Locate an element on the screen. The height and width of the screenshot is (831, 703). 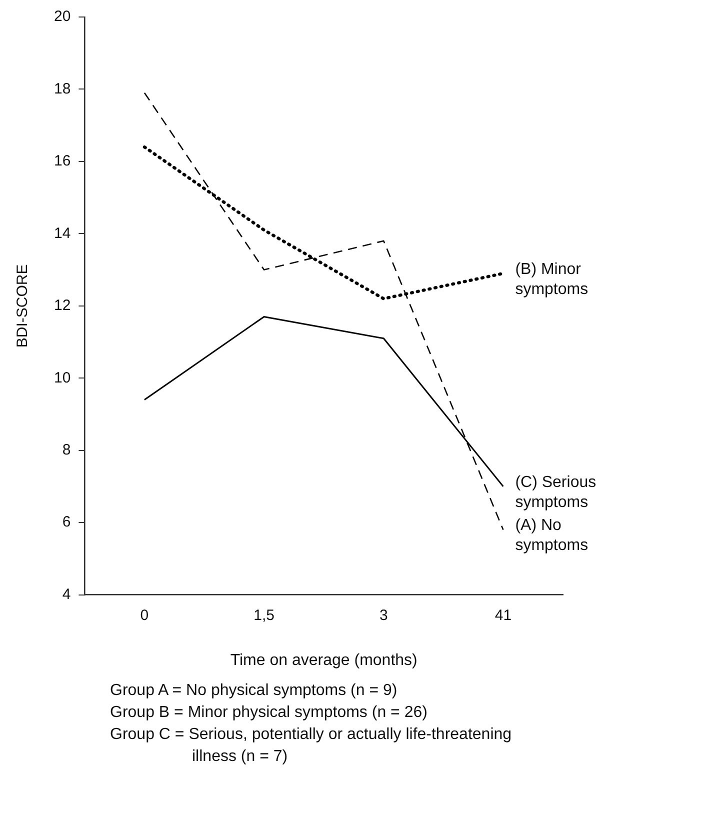
y-tick-label: 4 is located at coordinates (66, 594).